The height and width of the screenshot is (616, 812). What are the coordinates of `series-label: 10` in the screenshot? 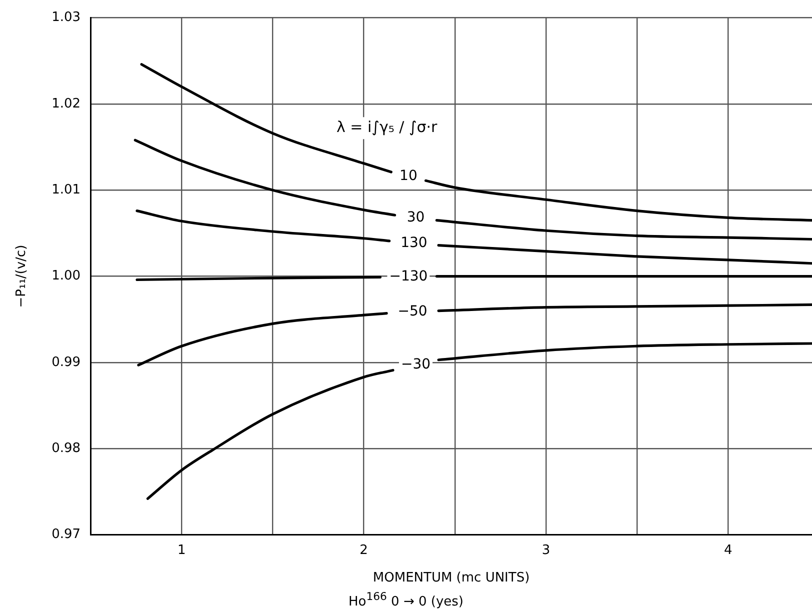 It's located at (409, 176).